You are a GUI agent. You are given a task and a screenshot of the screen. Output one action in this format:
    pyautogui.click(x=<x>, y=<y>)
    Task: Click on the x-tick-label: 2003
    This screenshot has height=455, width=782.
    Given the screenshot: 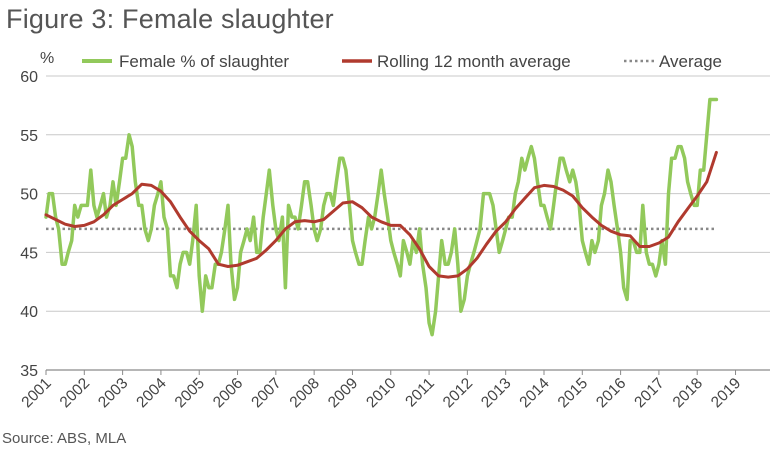 What is the action you would take?
    pyautogui.click(x=113, y=393)
    